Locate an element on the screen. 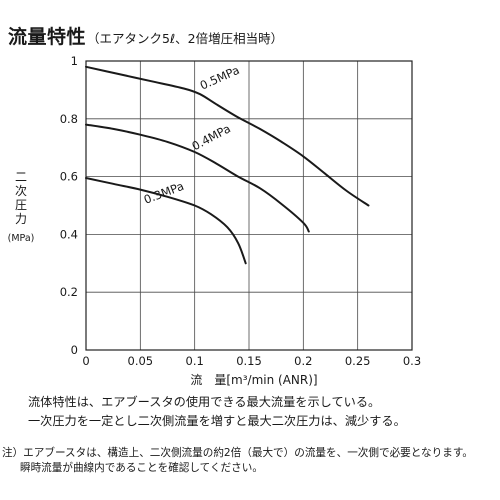  y-axis-label-char: 圧 is located at coordinates (20, 205).